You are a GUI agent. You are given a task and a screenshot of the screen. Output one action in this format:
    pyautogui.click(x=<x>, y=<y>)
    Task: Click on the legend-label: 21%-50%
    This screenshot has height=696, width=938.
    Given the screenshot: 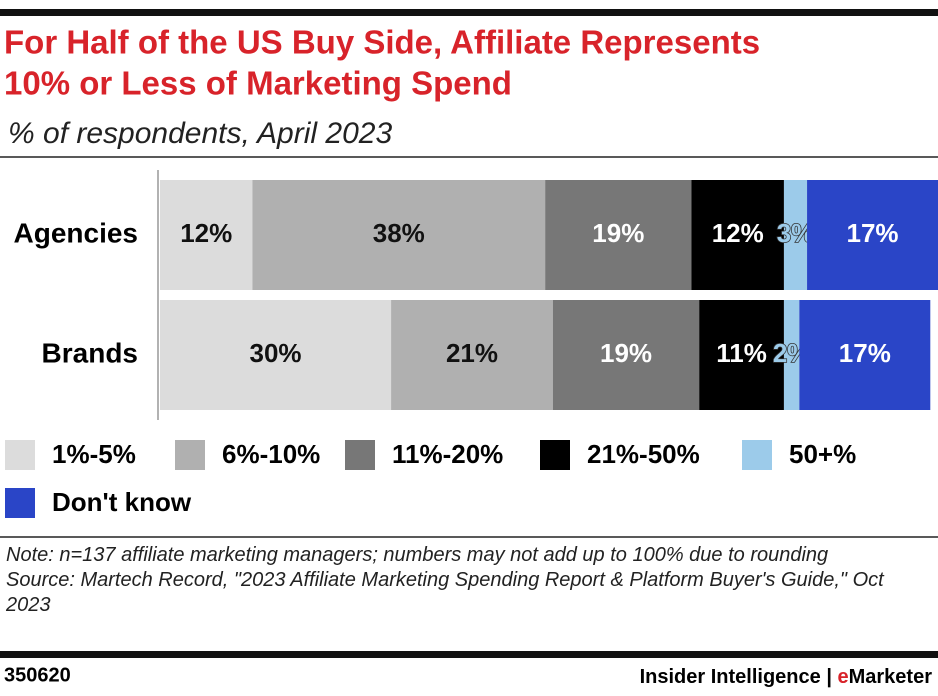 What is the action you would take?
    pyautogui.click(x=643, y=454)
    